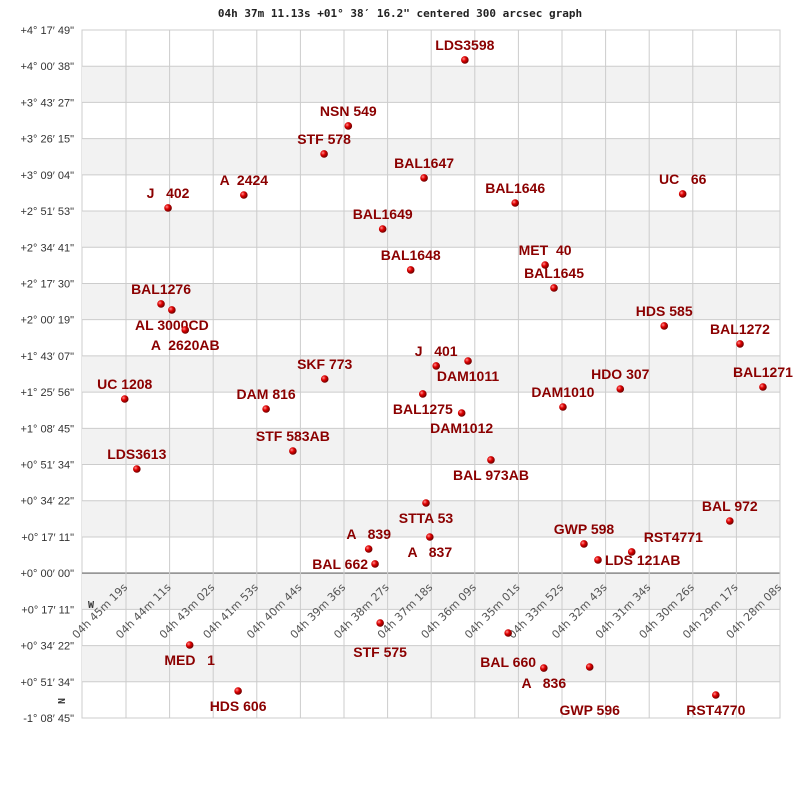 The width and height of the screenshot is (800, 800). I want to click on star: STF 583AB, so click(293, 441).